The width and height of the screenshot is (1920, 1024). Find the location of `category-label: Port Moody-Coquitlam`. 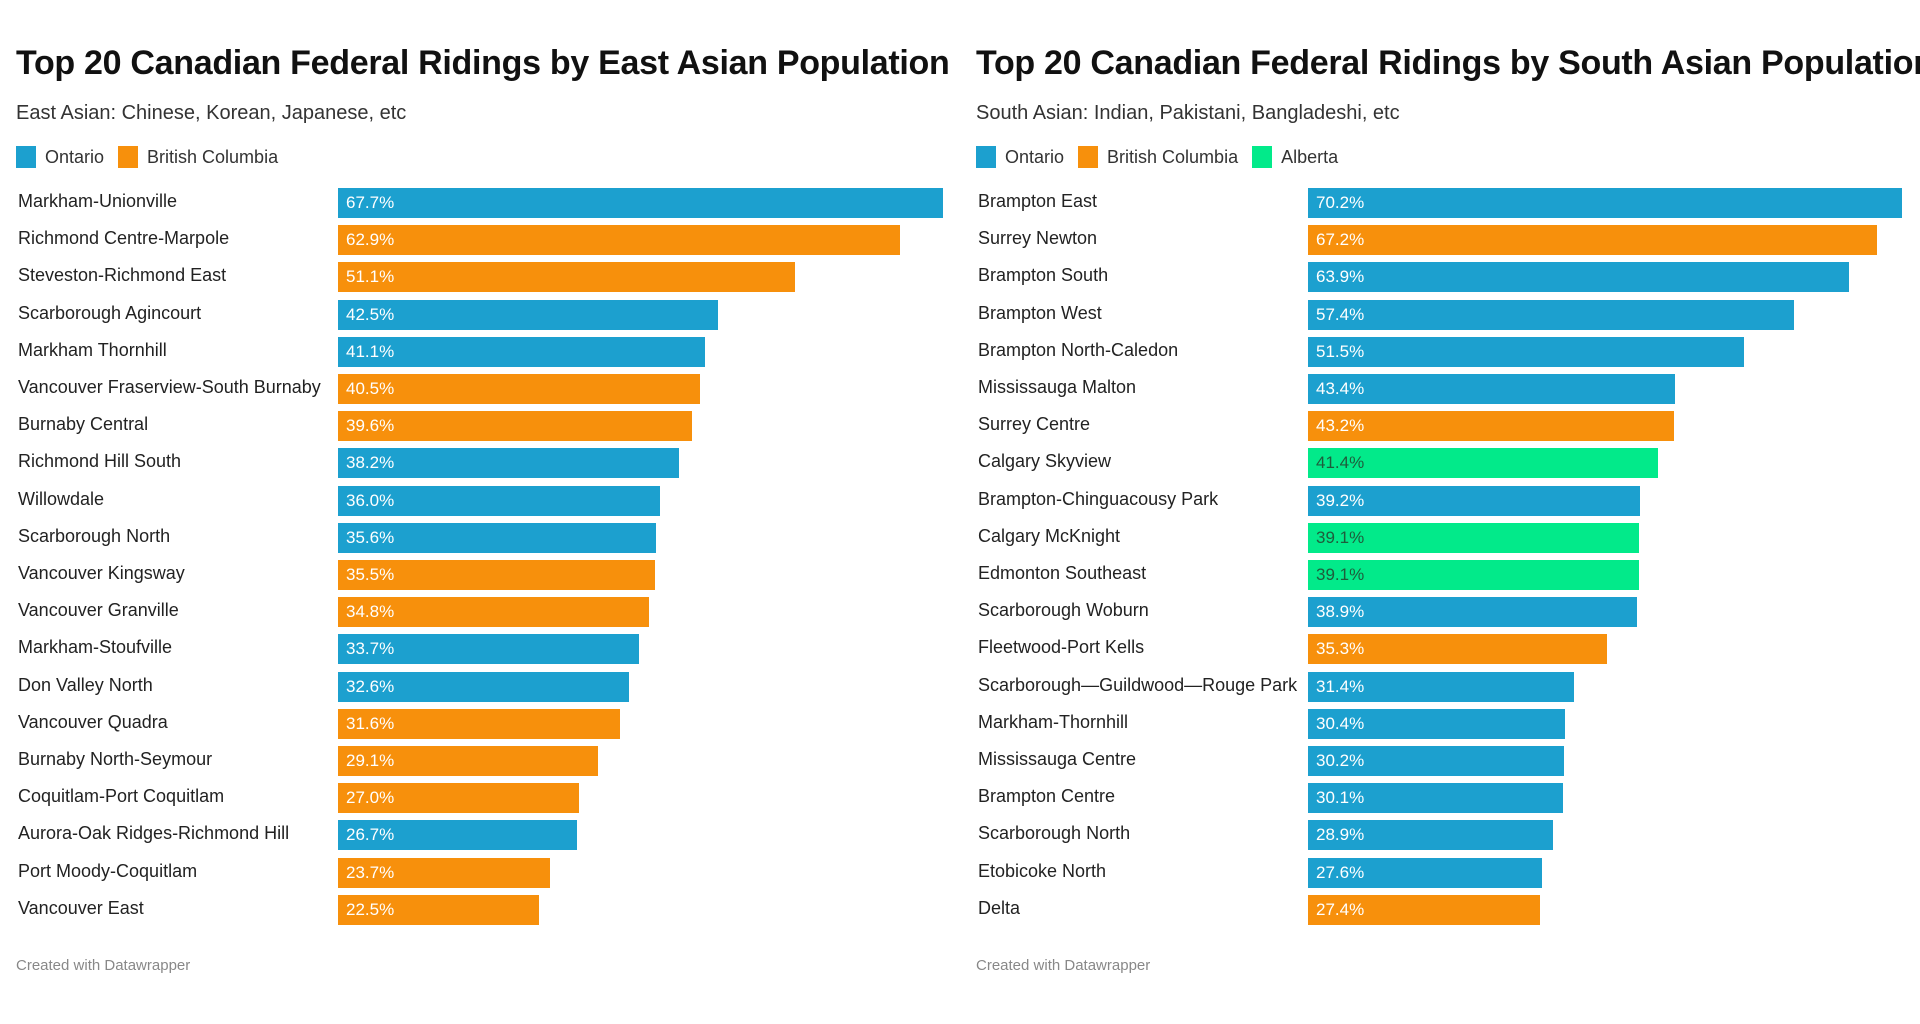

category-label: Port Moody-Coquitlam is located at coordinates (108, 870).